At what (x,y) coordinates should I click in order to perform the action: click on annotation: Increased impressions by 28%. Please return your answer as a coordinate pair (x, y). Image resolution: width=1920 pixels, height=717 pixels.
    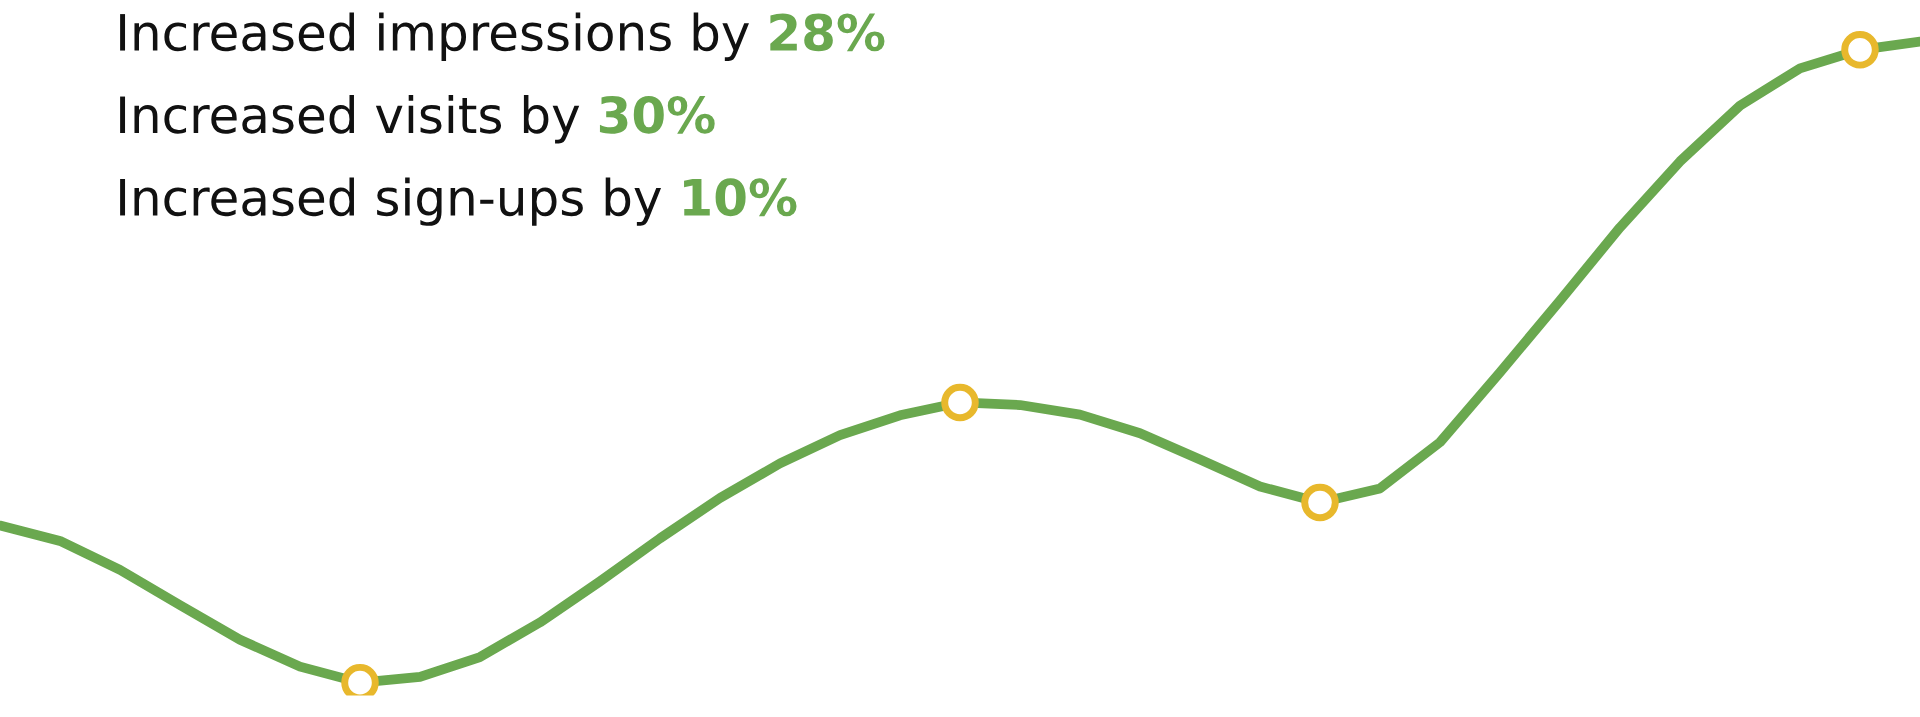
    Looking at the image, I should click on (502, 36).